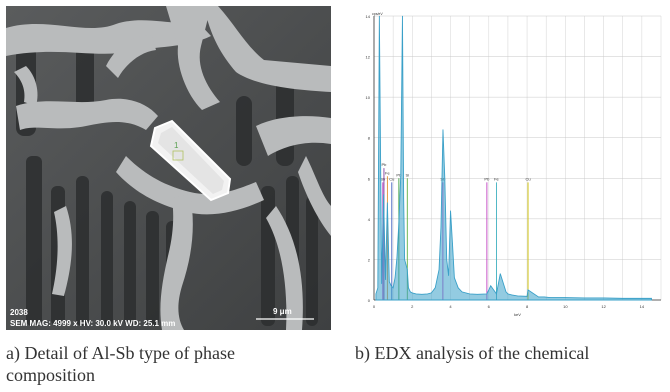 The height and width of the screenshot is (392, 670). What do you see at coordinates (176, 145) in the screenshot?
I see `point-label: 1` at bounding box center [176, 145].